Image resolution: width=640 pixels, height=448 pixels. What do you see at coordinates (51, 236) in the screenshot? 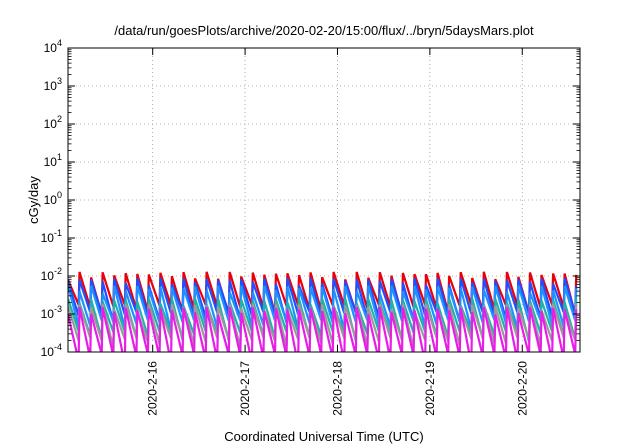
I see `y-tick-label: 10⁻¹` at bounding box center [51, 236].